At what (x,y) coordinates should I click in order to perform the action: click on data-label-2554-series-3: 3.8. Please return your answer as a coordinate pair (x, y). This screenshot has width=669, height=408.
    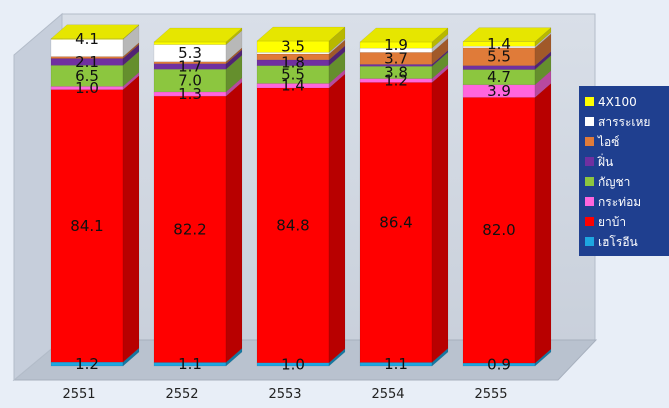
    Looking at the image, I should click on (396, 72).